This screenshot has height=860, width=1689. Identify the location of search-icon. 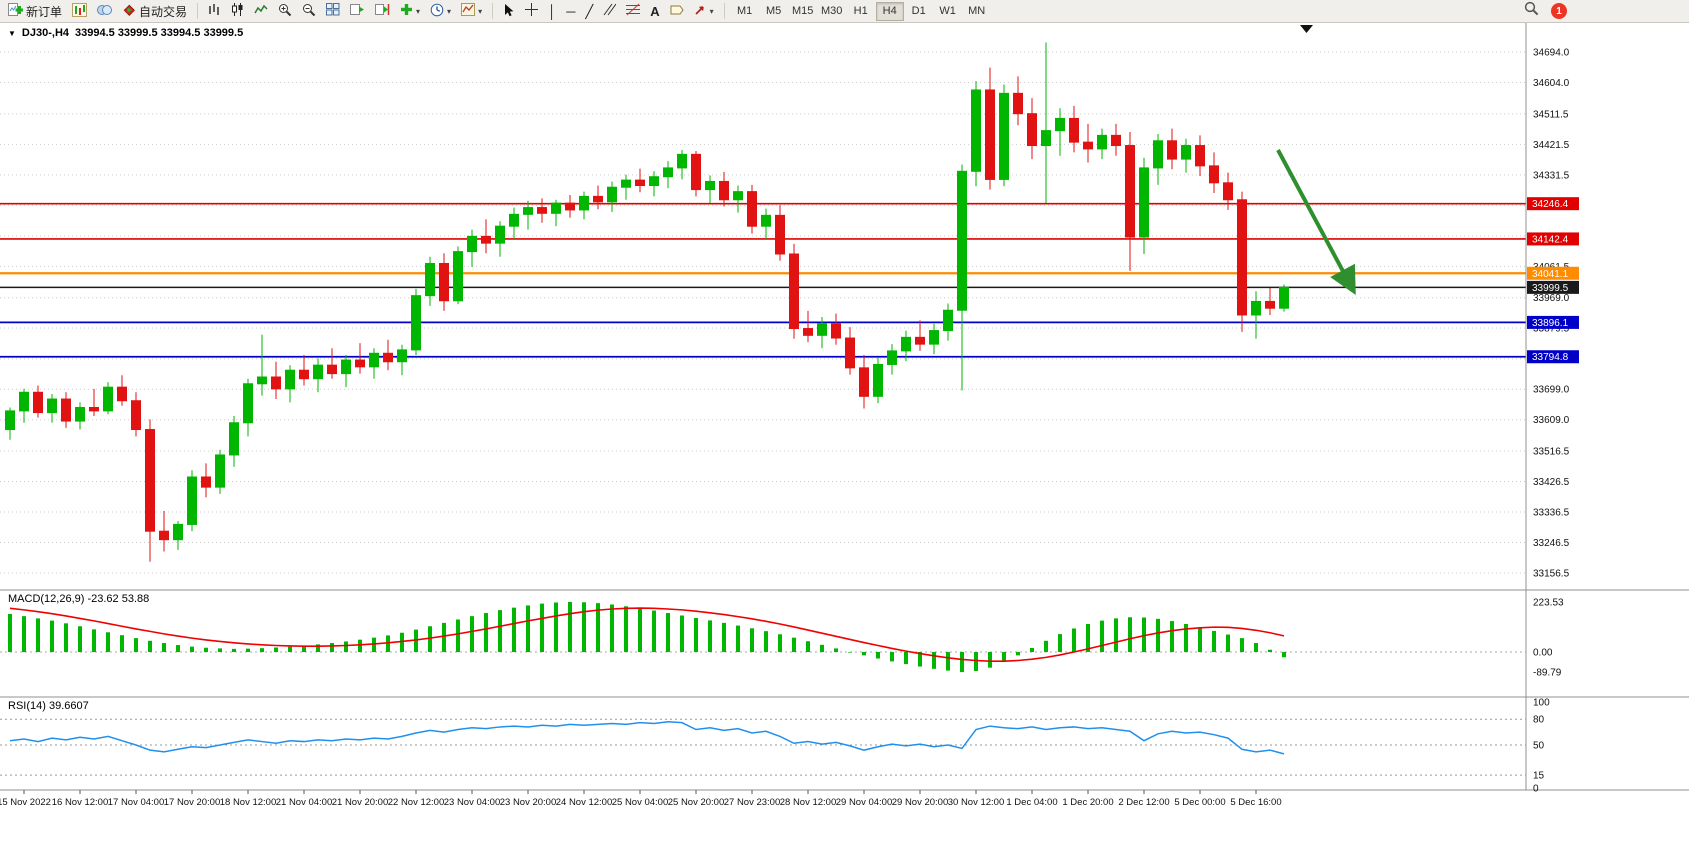
(1531, 11).